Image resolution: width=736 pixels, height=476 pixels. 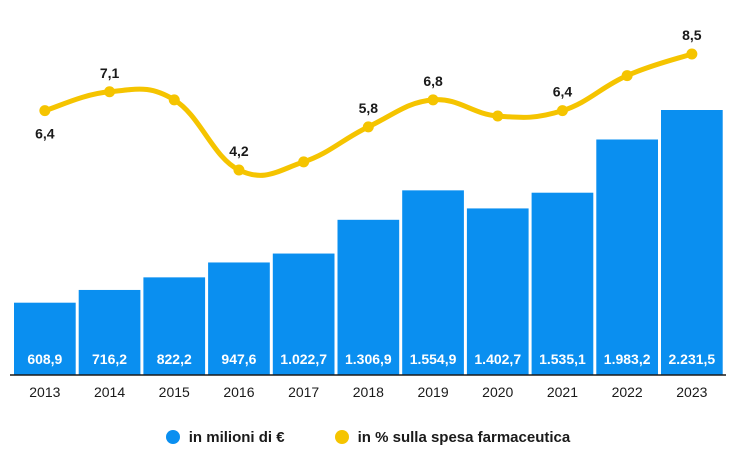 What do you see at coordinates (562, 359) in the screenshot?
I see `bar-value-label-2021: 1.535,1` at bounding box center [562, 359].